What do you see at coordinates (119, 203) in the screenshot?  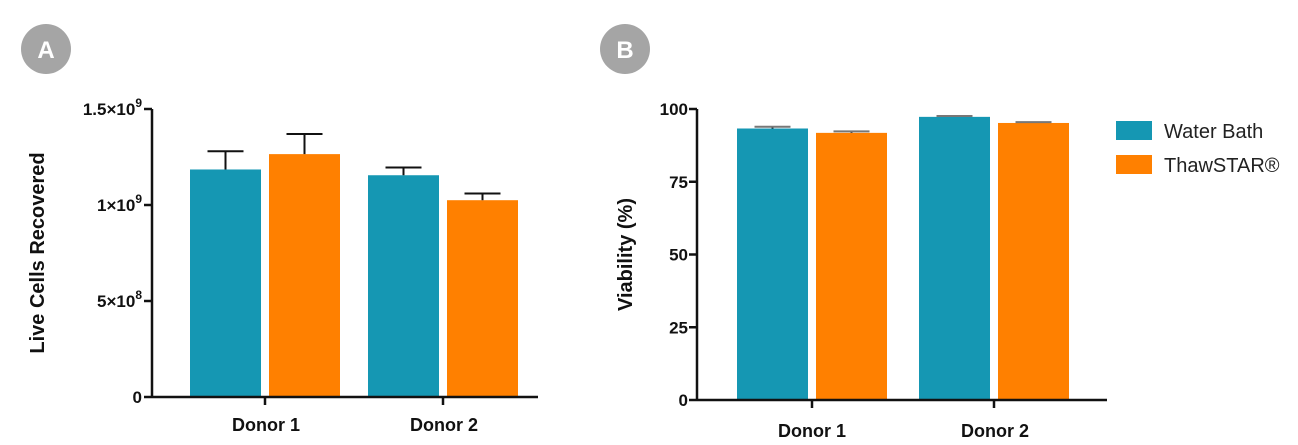 I see `y-tick-label: 1×10⁹` at bounding box center [119, 203].